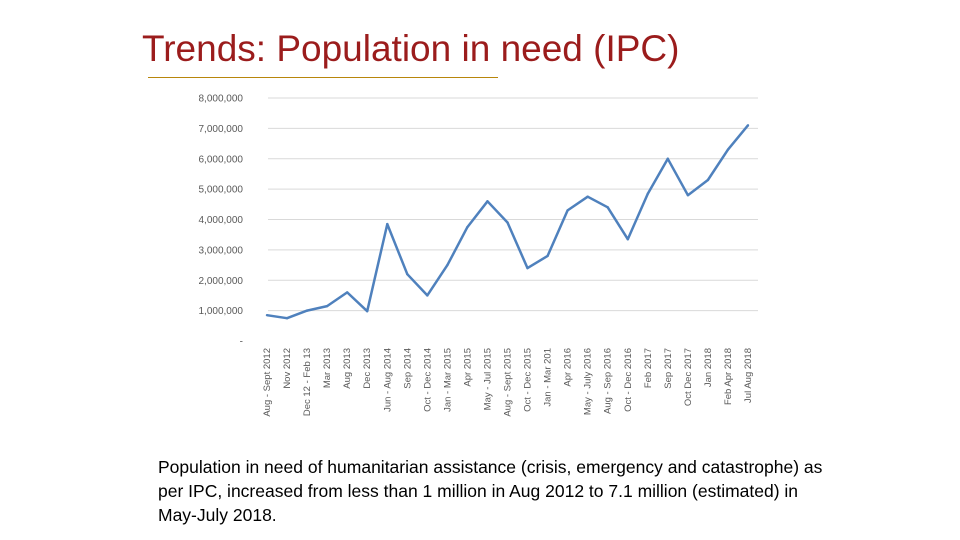  Describe the element at coordinates (221, 311) in the screenshot. I see `y-tick-label: 1,000,000` at that location.